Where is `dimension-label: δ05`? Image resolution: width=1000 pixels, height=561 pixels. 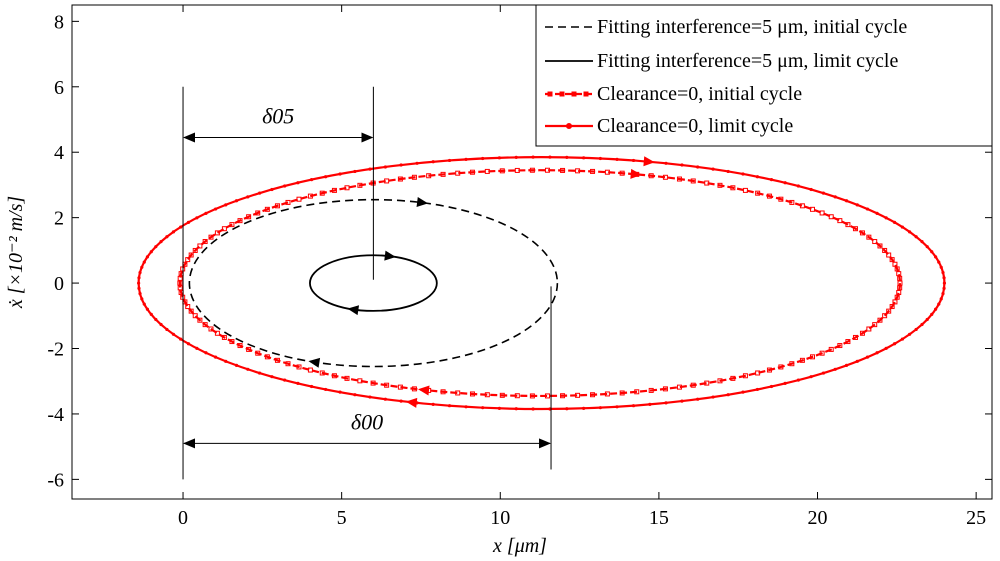
dimension-label: δ05 is located at coordinates (278, 115).